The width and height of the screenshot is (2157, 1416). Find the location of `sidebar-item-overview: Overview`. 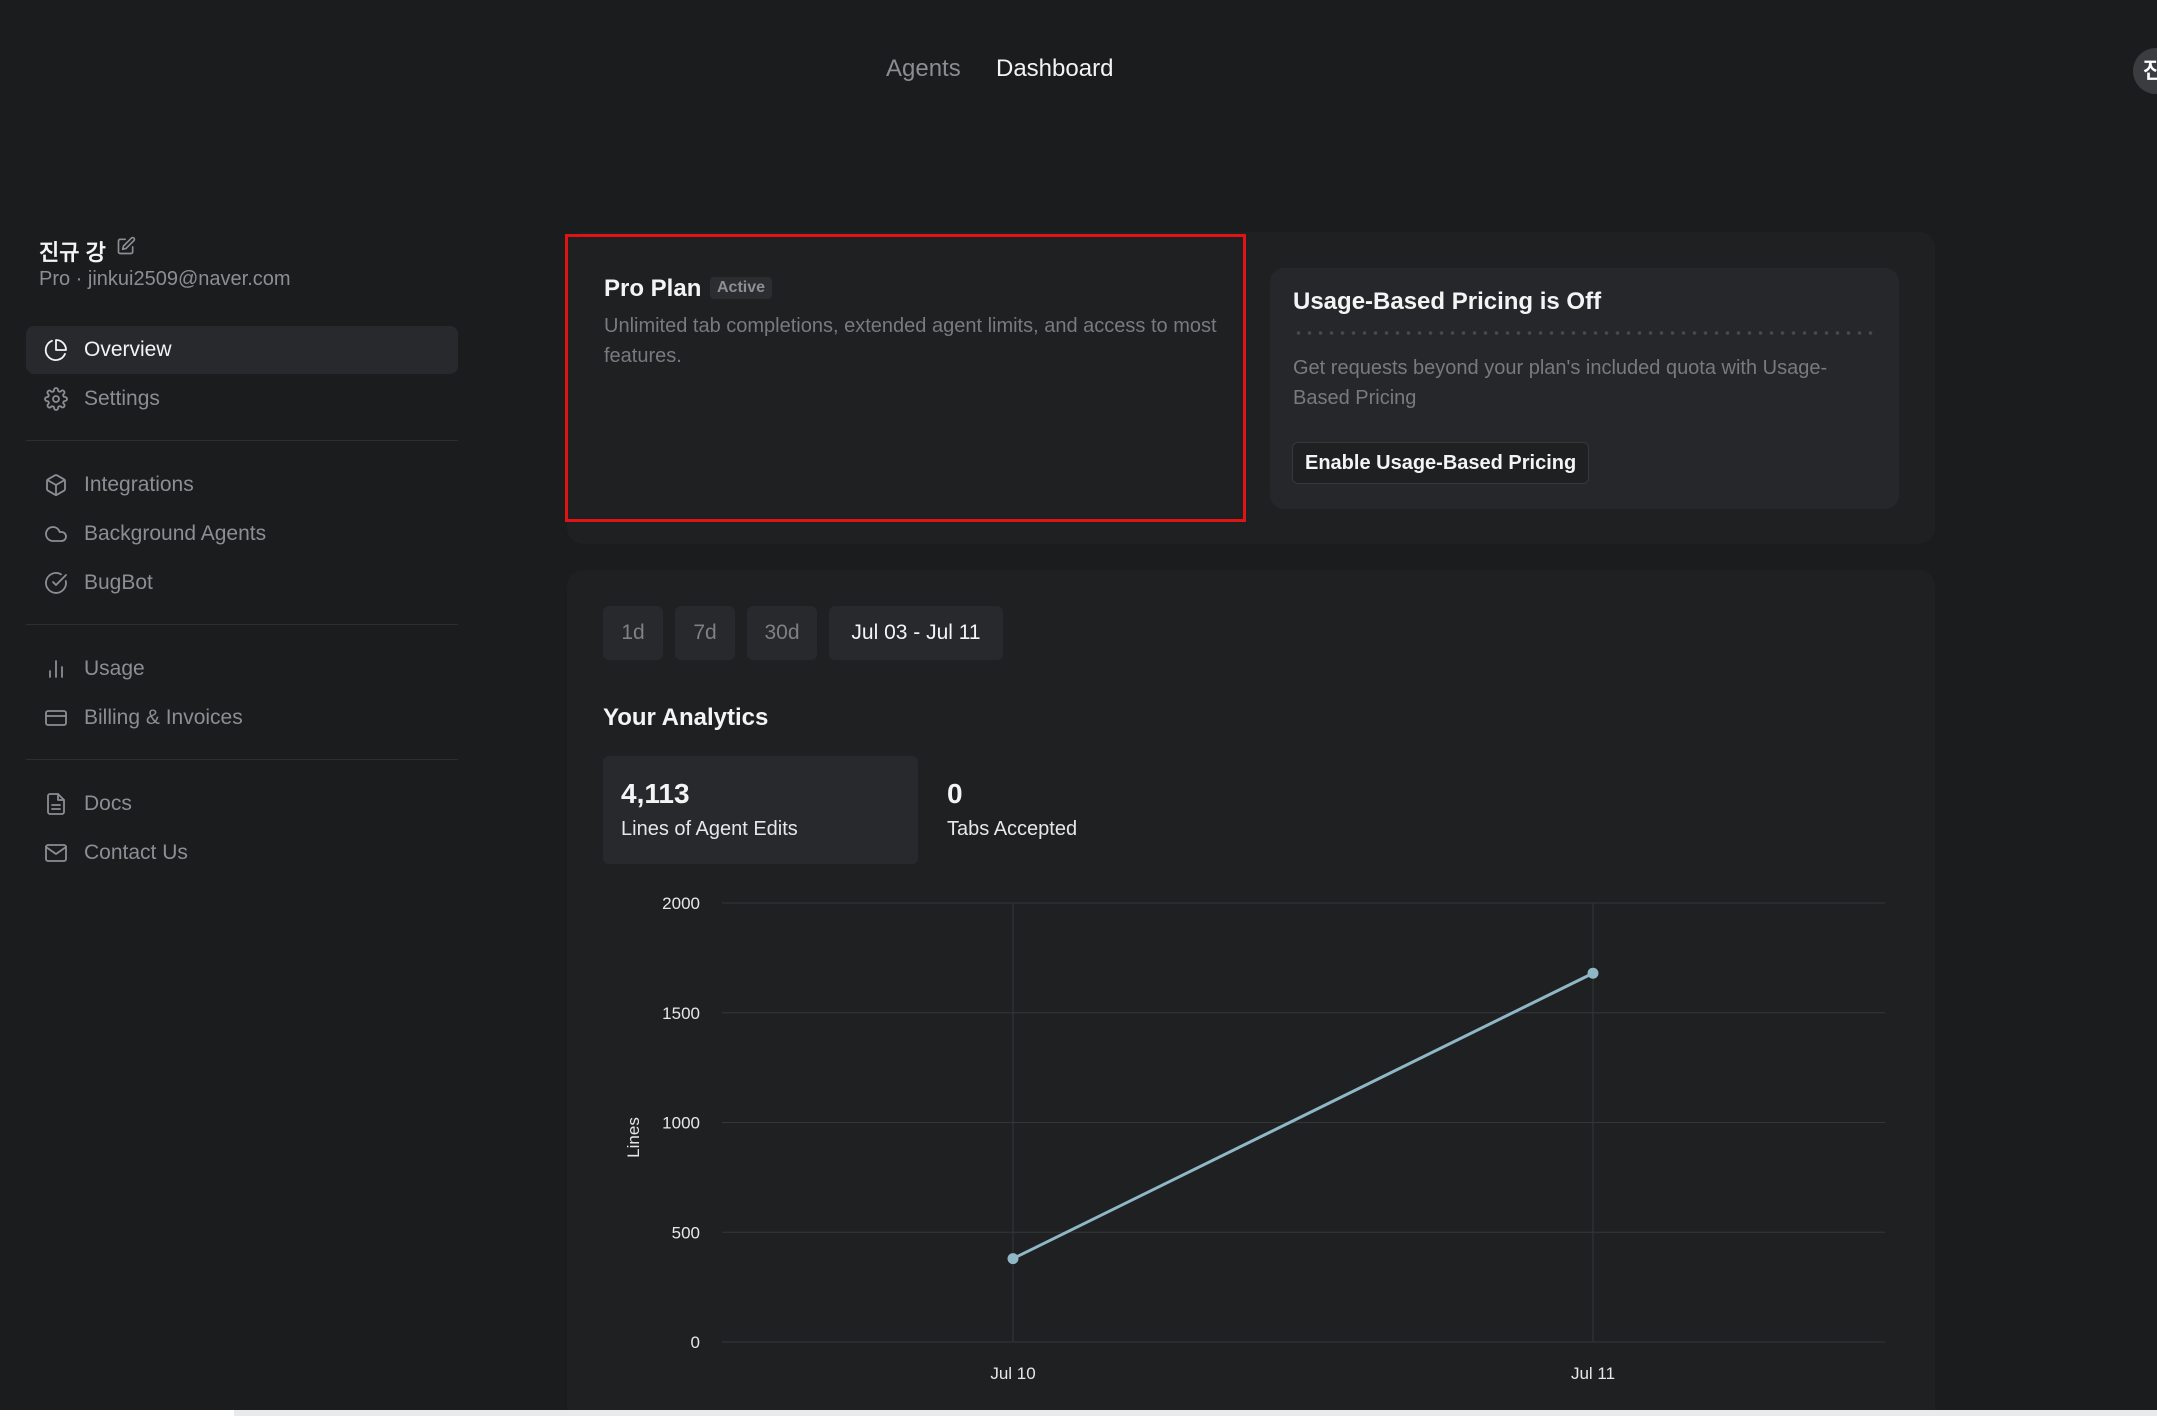

sidebar-item-overview: Overview is located at coordinates (242, 350).